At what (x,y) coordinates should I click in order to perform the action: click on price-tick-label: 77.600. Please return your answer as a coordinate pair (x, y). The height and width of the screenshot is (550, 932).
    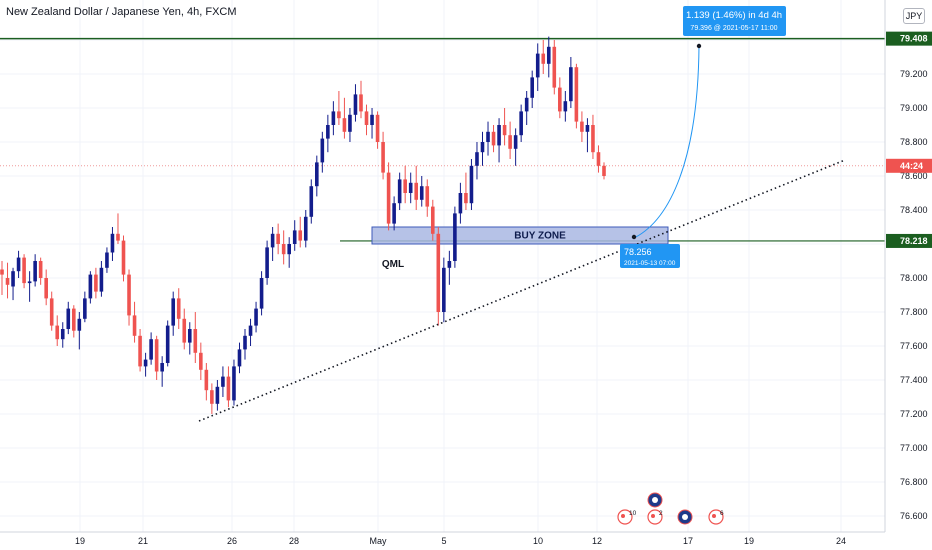
    Looking at the image, I should click on (914, 346).